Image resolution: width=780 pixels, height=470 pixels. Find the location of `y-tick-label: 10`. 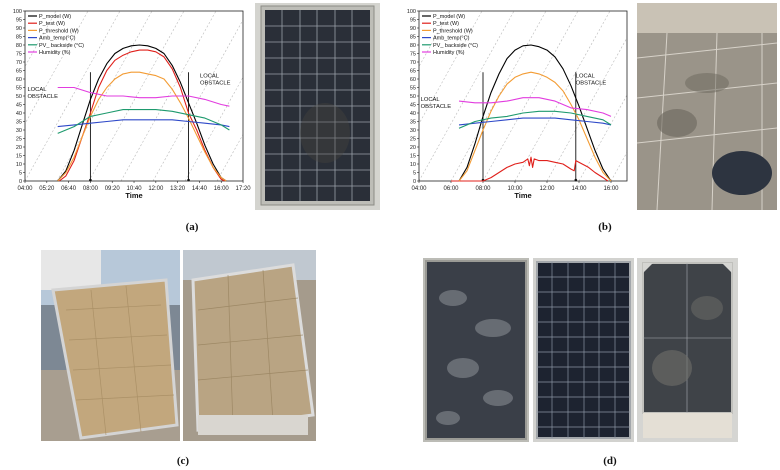

y-tick-label: 10 is located at coordinates (413, 165).